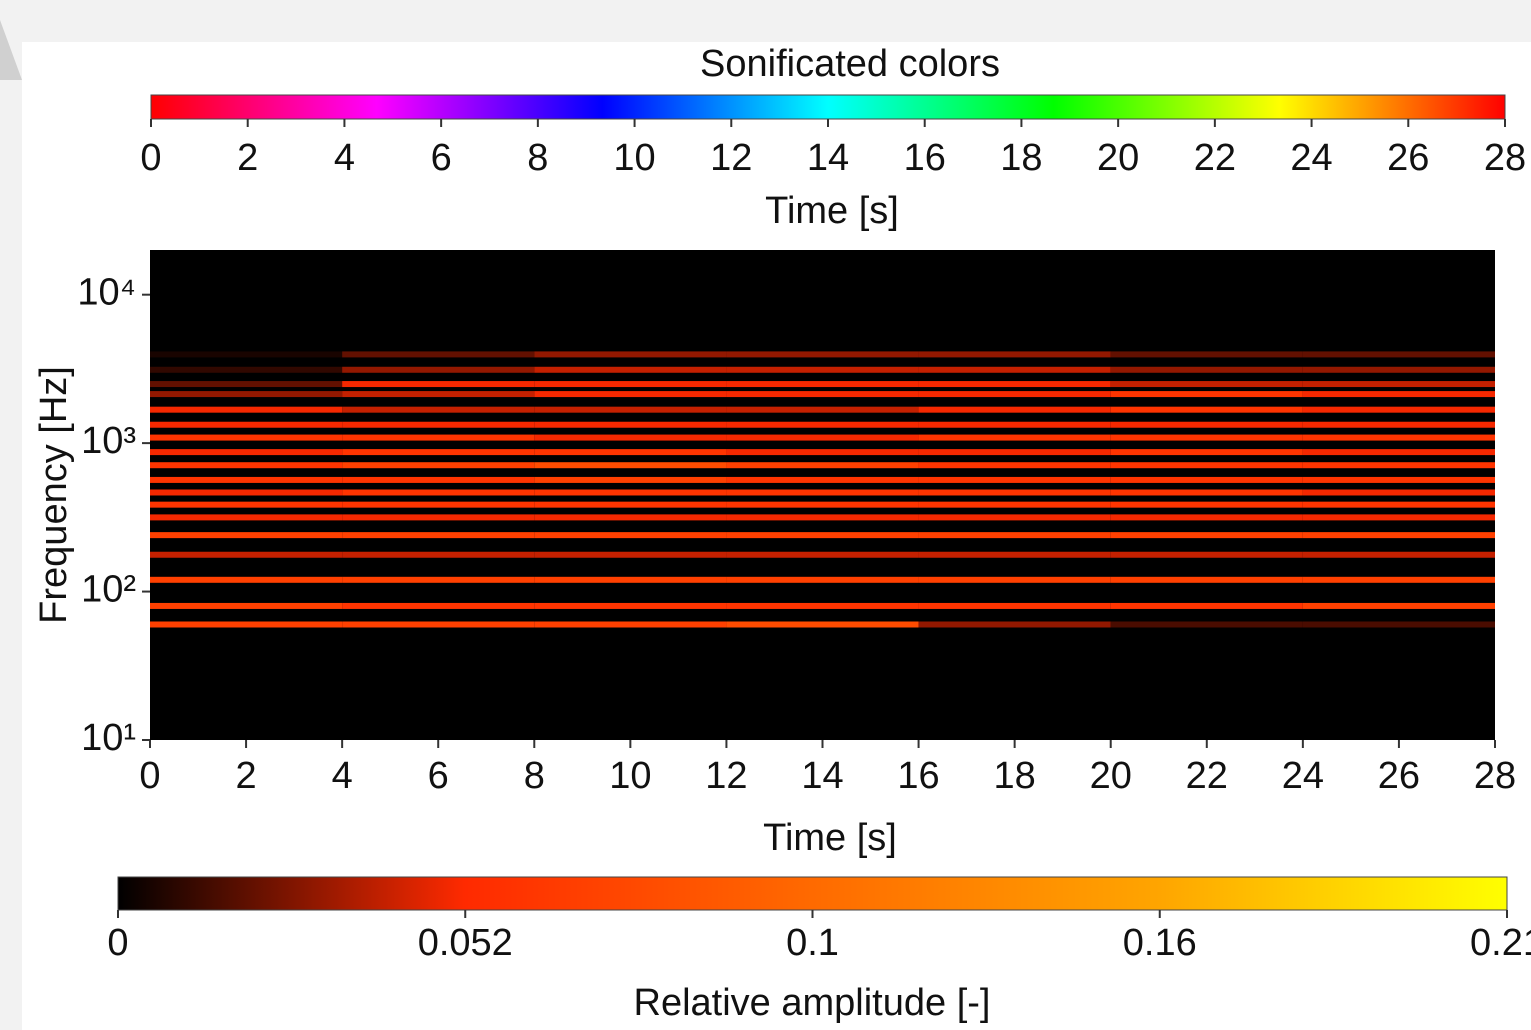 Image resolution: width=1531 pixels, height=1030 pixels. I want to click on x-tick-label: 14, so click(828, 158).